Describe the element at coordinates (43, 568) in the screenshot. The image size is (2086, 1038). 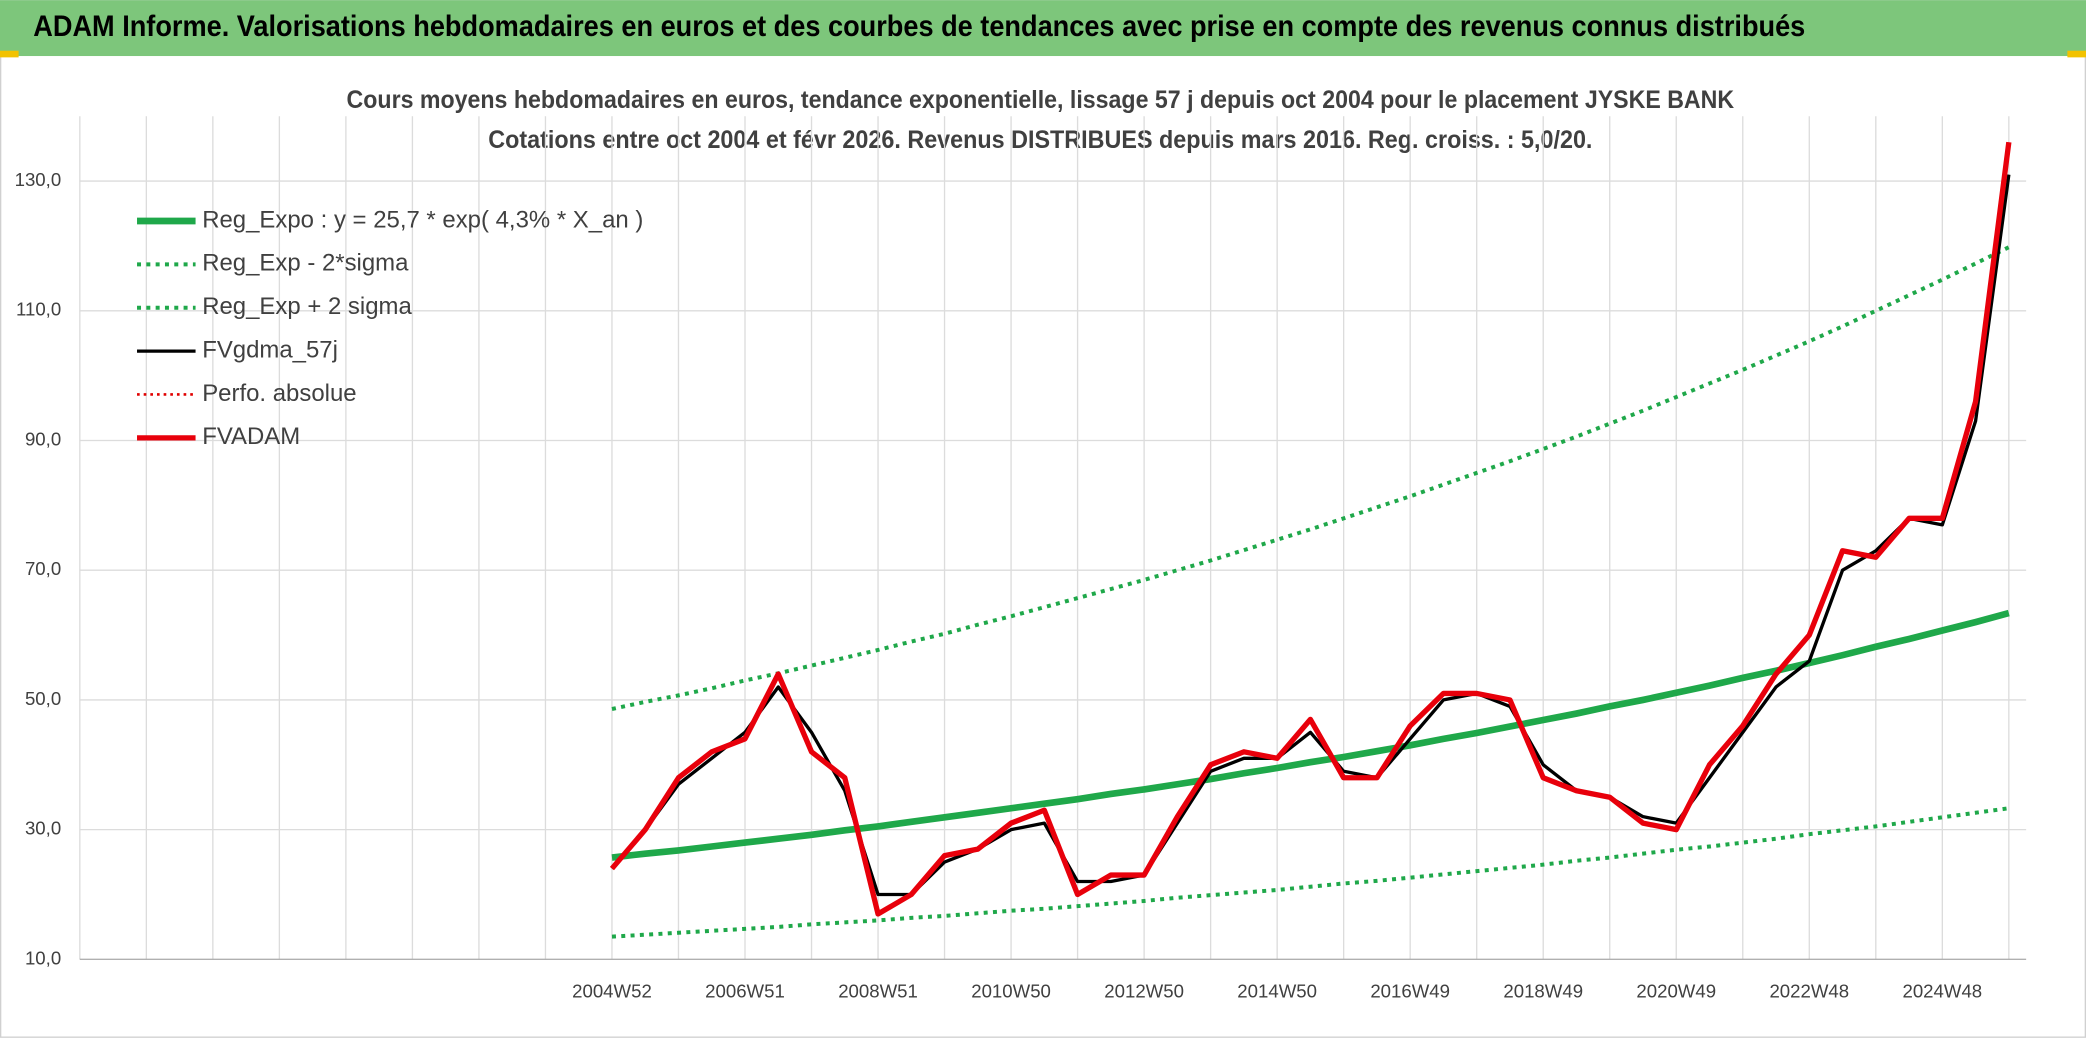
I see `y-tick-label: 70,0` at that location.